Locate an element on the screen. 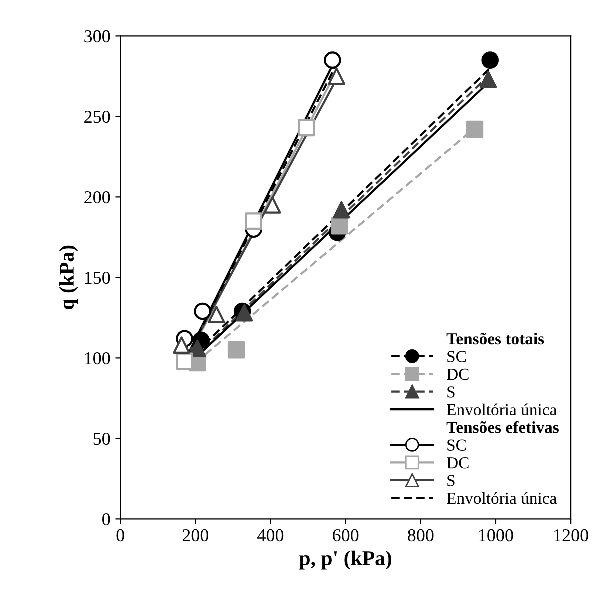 Image resolution: width=603 pixels, height=603 pixels. y-tick-label: 200 is located at coordinates (97, 197).